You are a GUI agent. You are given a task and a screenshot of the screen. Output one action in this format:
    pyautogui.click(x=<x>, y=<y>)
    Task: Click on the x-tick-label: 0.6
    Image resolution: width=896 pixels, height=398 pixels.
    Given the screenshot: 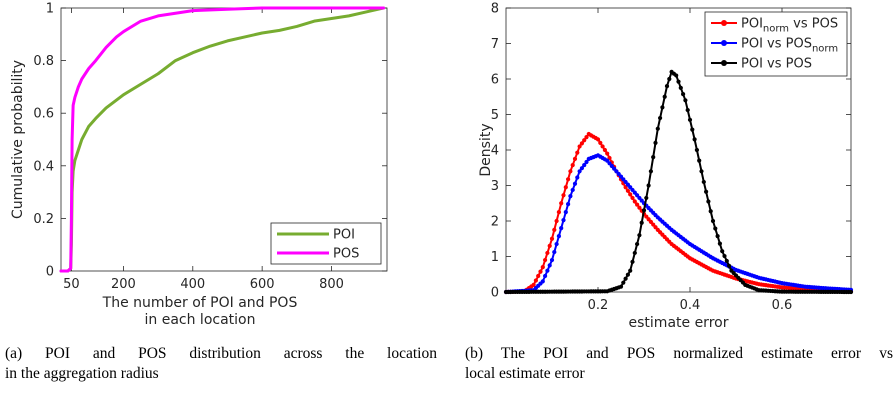 What is the action you would take?
    pyautogui.click(x=782, y=305)
    